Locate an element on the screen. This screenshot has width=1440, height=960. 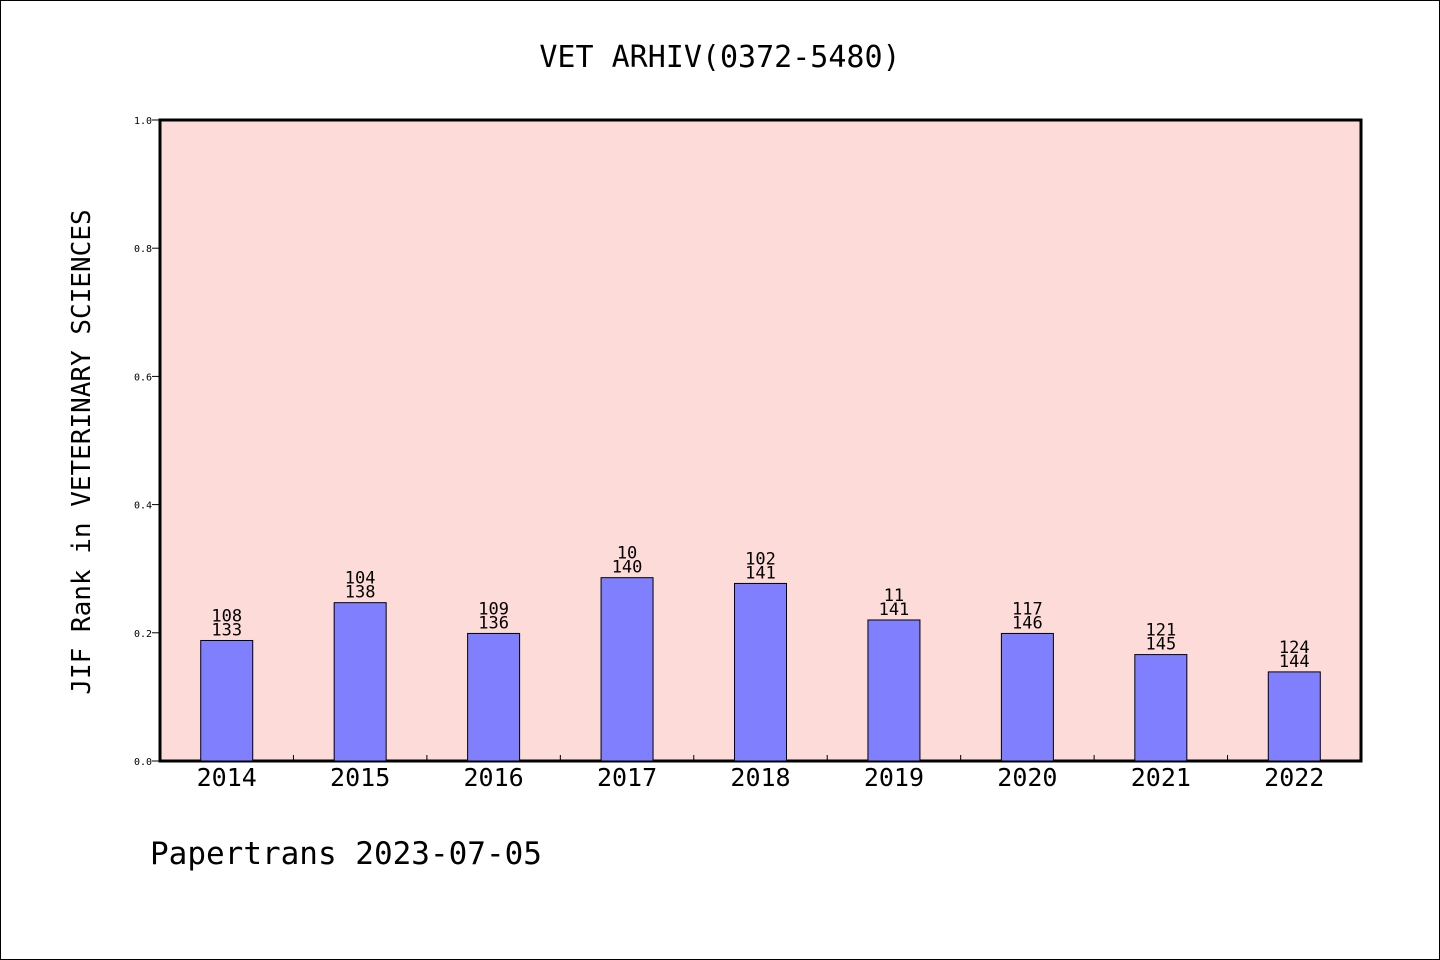
x-tick-label: 2015 is located at coordinates (360, 777).